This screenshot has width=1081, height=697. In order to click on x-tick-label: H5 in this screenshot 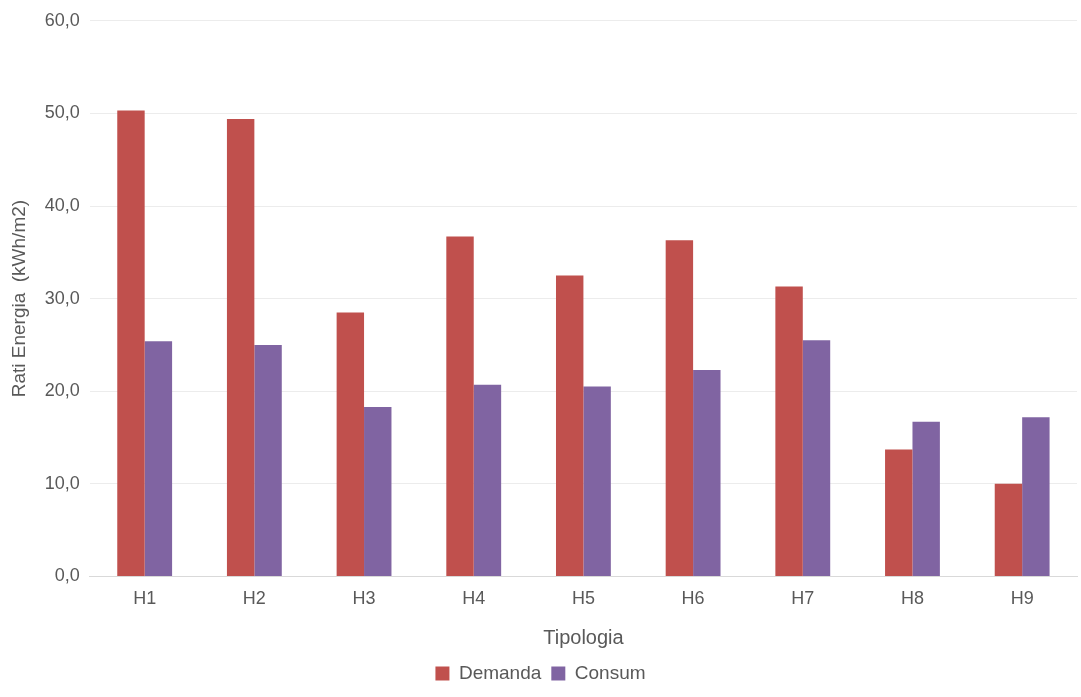, I will do `click(583, 598)`.